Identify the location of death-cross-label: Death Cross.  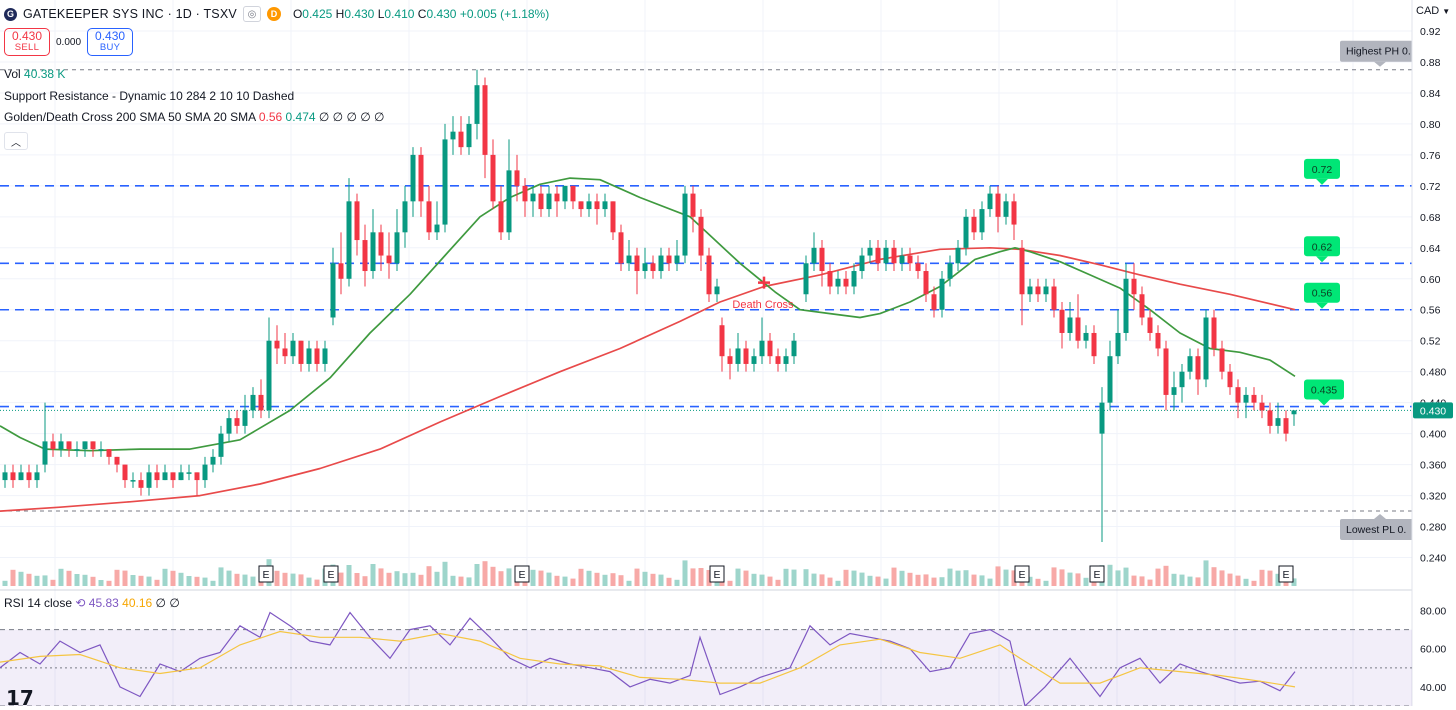
(763, 305).